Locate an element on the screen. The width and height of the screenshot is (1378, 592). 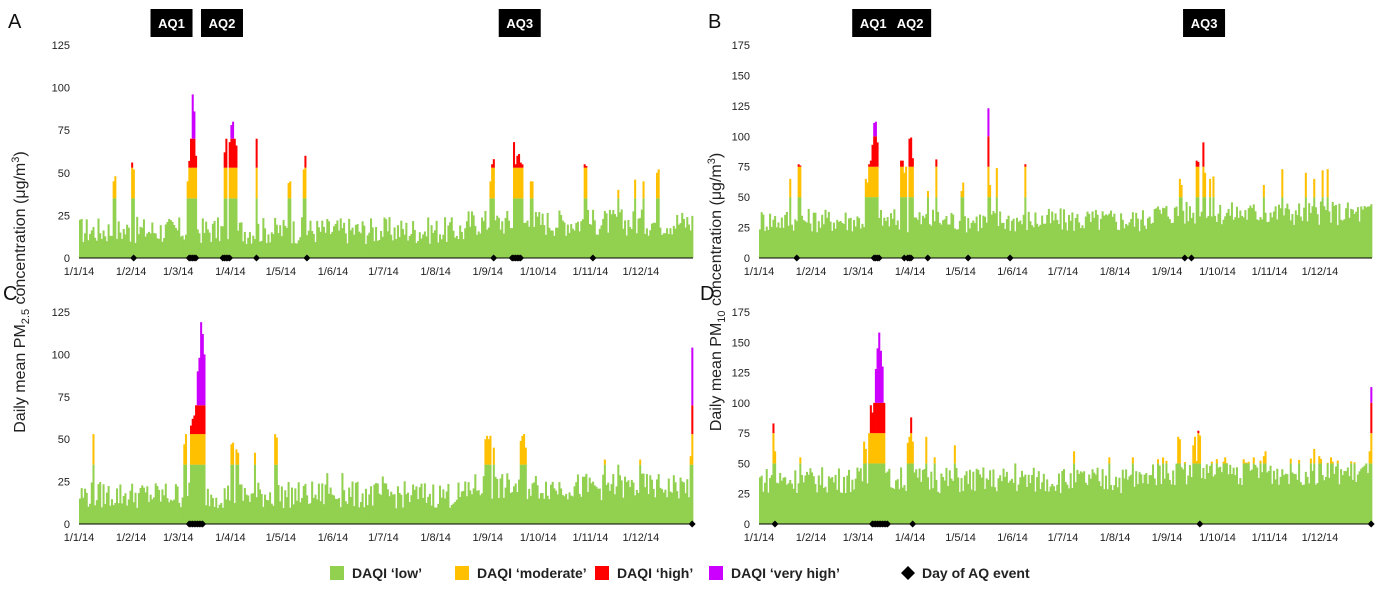
legend-marker-event is located at coordinates (908, 573).